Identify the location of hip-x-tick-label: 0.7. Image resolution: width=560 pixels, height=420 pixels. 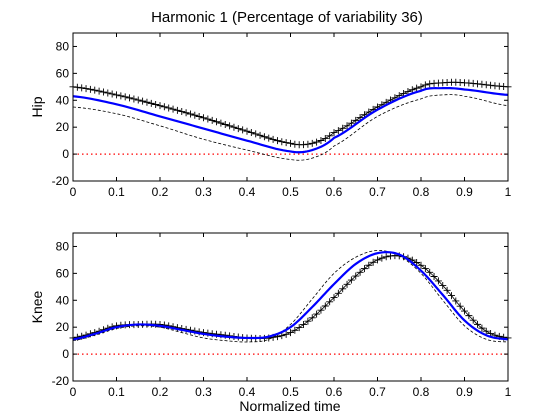
(377, 192).